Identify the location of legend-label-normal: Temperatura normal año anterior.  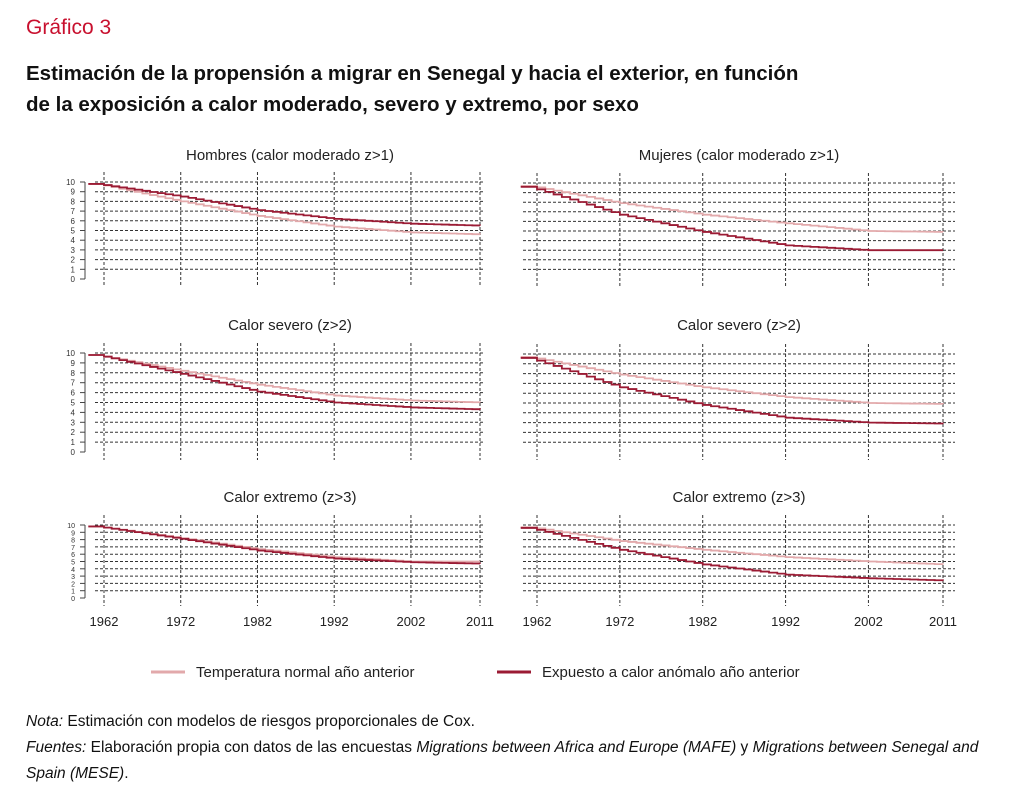
(305, 672).